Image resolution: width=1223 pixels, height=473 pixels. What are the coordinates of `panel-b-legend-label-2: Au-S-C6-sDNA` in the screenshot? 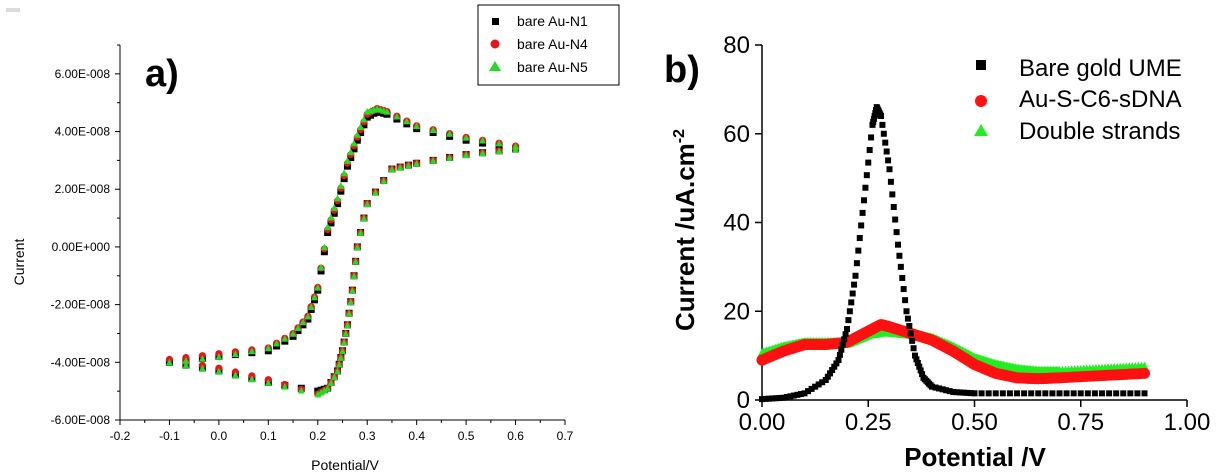 It's located at (1100, 99).